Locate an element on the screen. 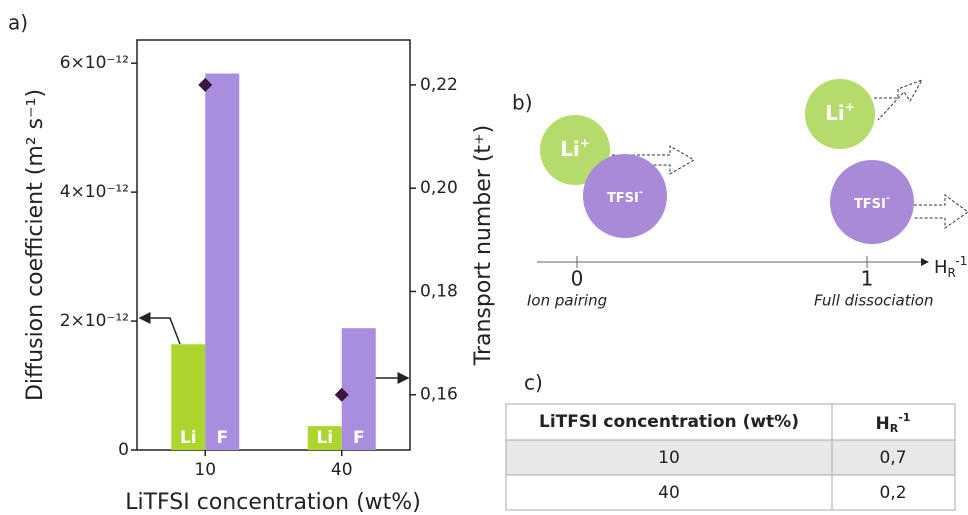 The width and height of the screenshot is (968, 515). table-grid is located at coordinates (730, 457).